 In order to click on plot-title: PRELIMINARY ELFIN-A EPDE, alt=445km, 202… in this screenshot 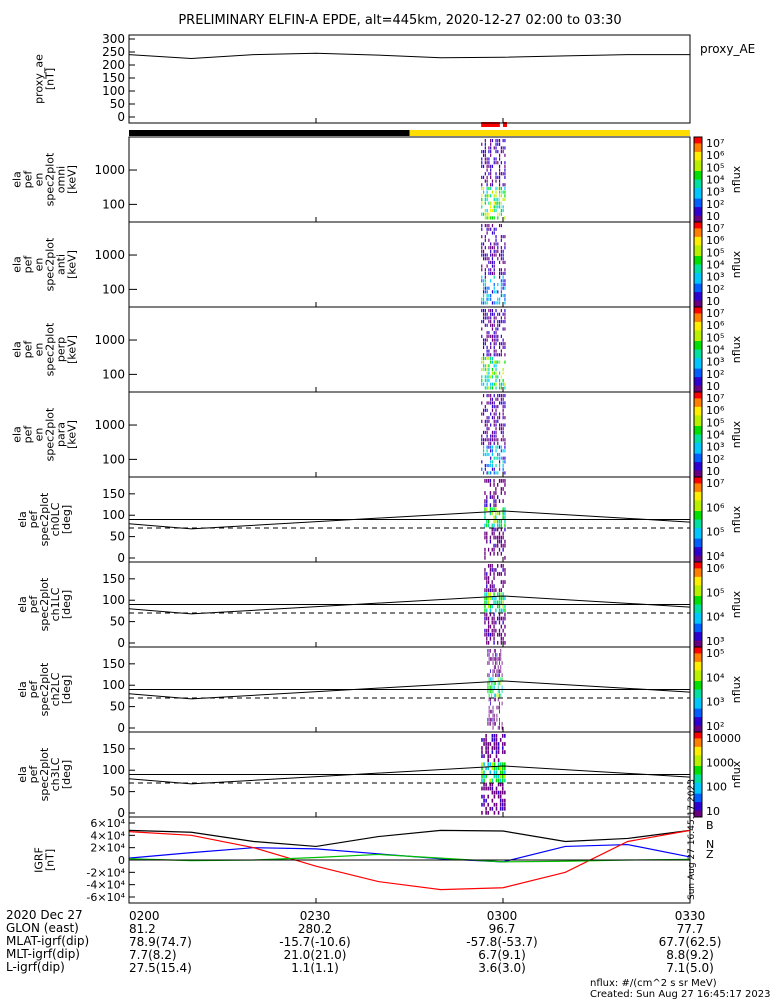, I will do `click(399, 20)`.